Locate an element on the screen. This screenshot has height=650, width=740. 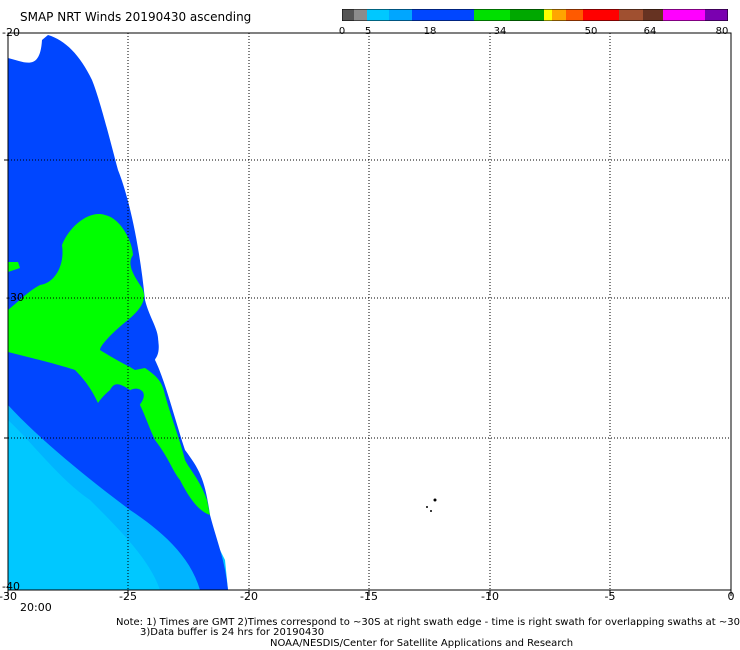
note-line-2: 3)Data buffer is 24 hrs for 20190430 is located at coordinates (232, 632).